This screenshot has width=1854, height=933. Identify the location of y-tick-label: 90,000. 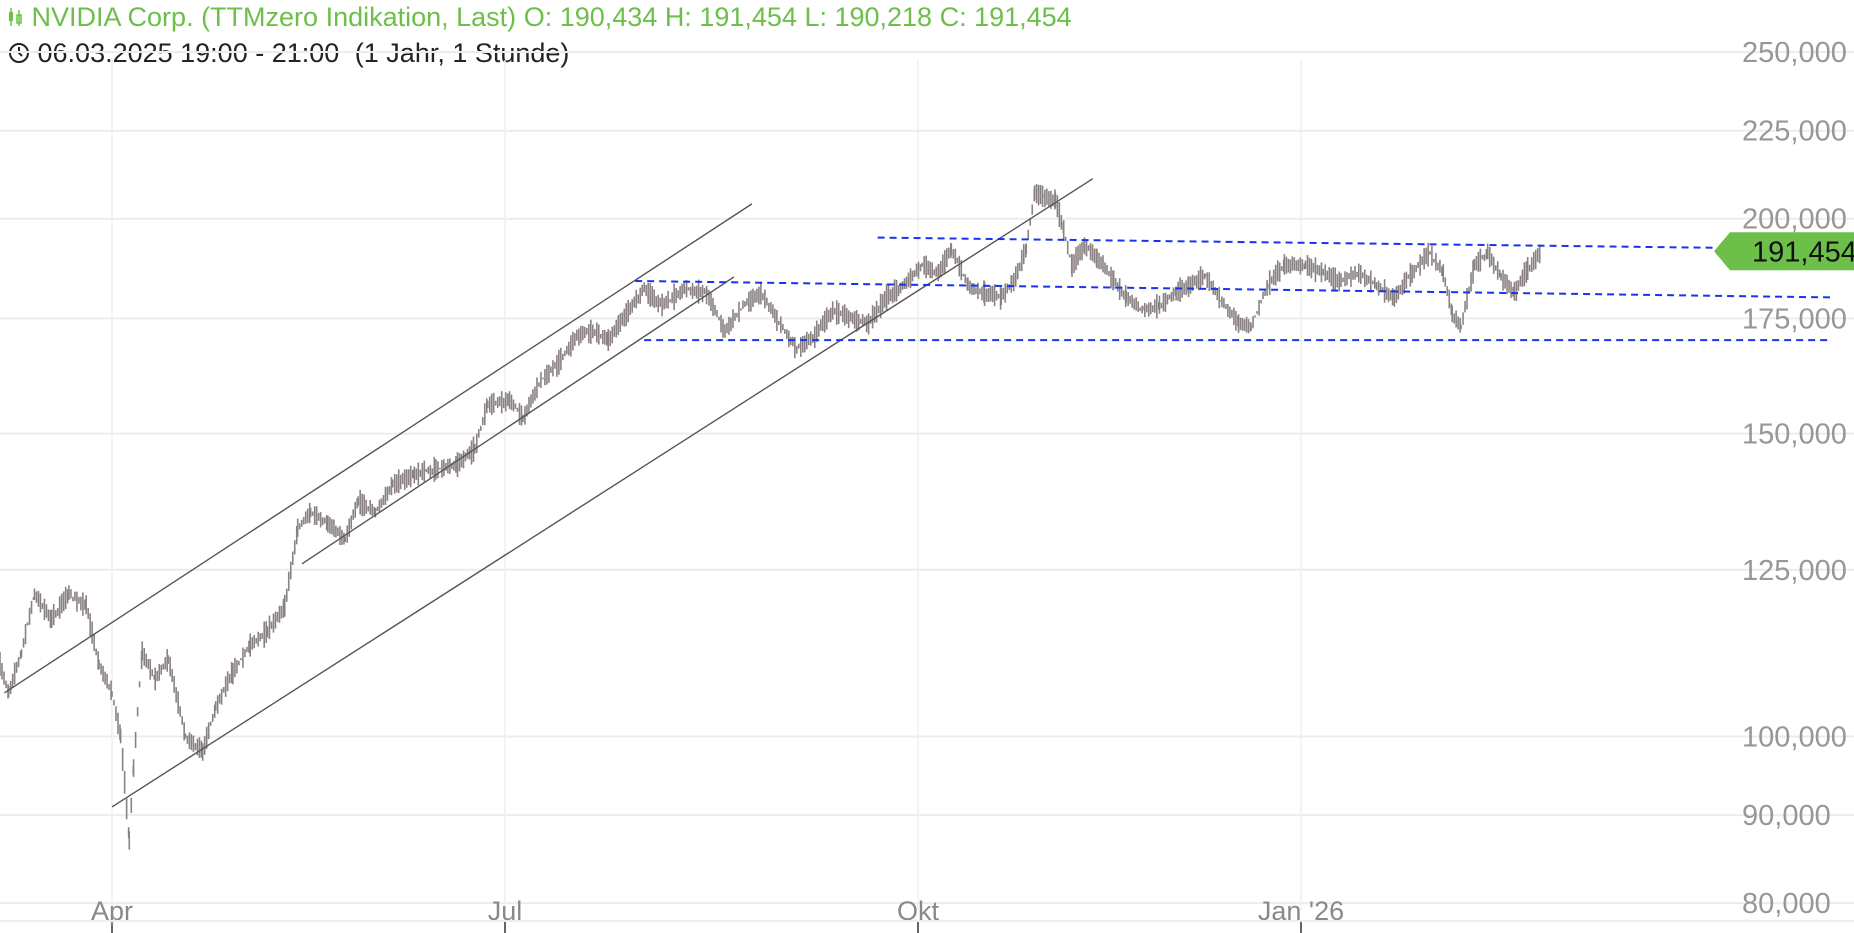
(1786, 816).